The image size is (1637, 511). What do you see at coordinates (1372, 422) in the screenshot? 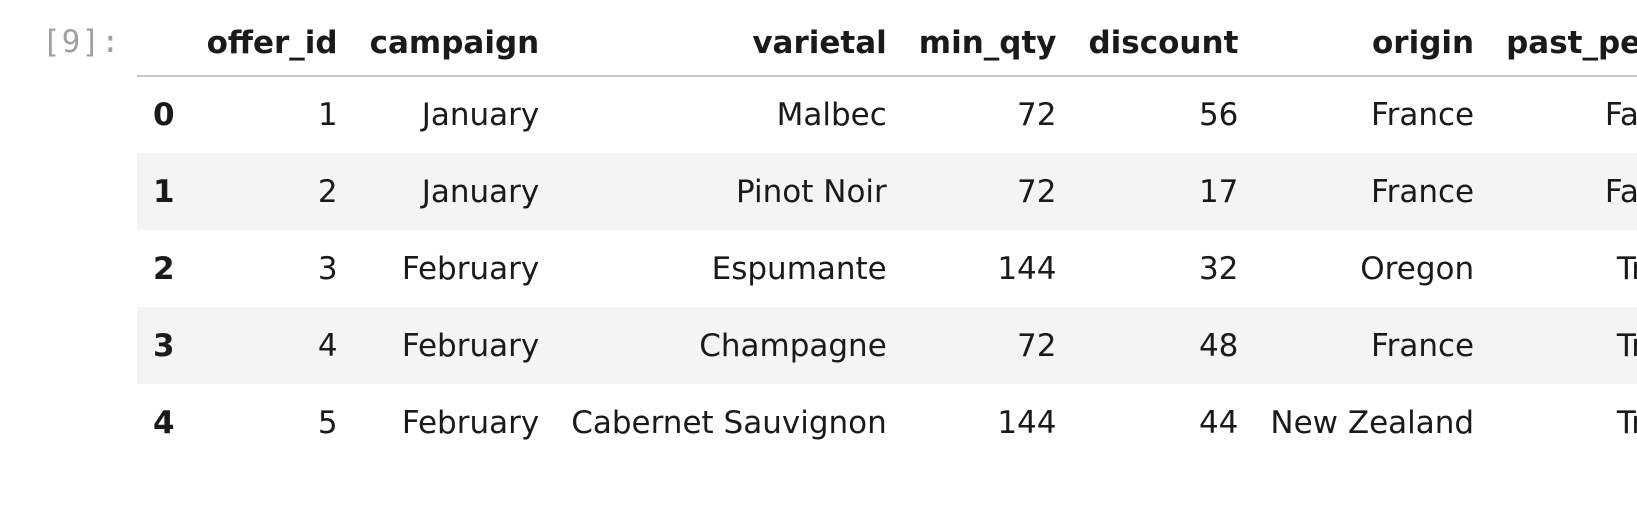
I see `origin-cell: New Zealand` at bounding box center [1372, 422].